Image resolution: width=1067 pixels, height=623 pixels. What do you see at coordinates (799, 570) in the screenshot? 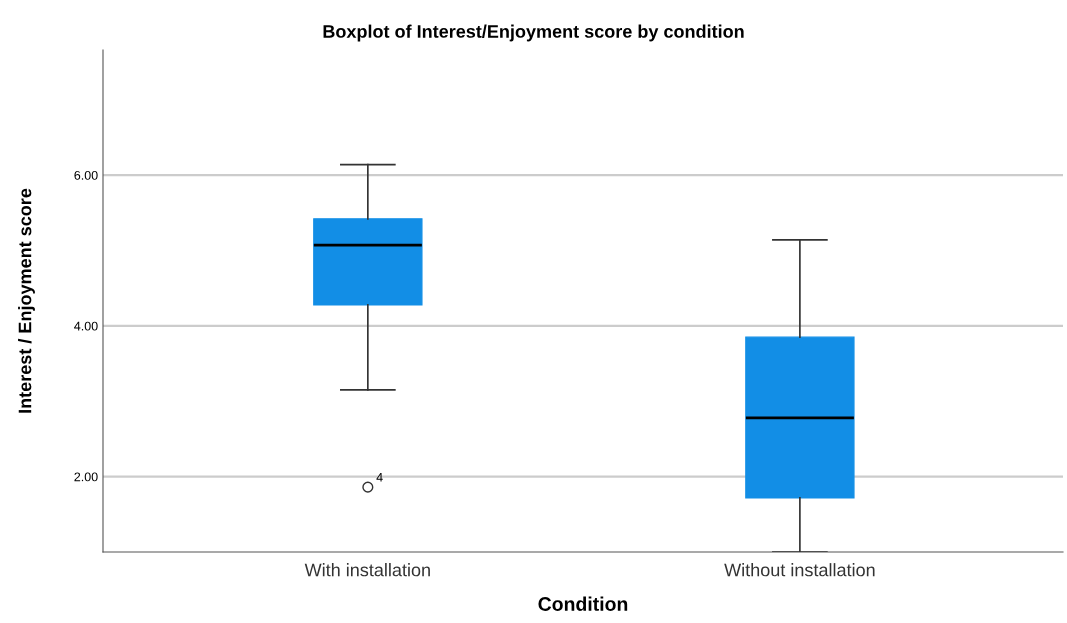
I see `x-tick-label: Without installation` at bounding box center [799, 570].